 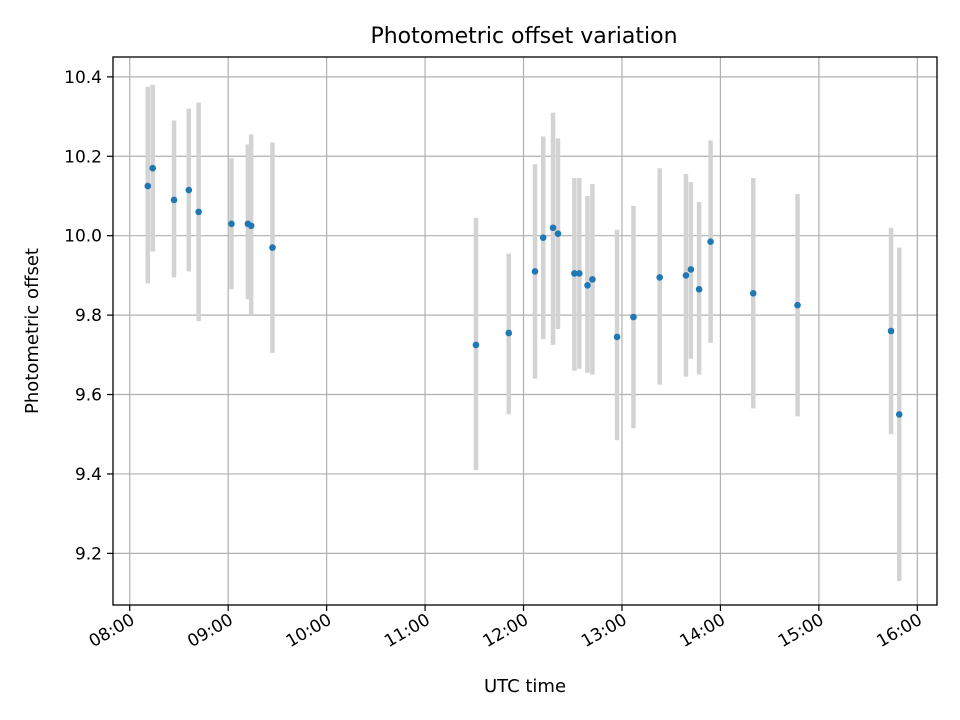 What do you see at coordinates (604, 631) in the screenshot?
I see `x-tick-label: 13:00` at bounding box center [604, 631].